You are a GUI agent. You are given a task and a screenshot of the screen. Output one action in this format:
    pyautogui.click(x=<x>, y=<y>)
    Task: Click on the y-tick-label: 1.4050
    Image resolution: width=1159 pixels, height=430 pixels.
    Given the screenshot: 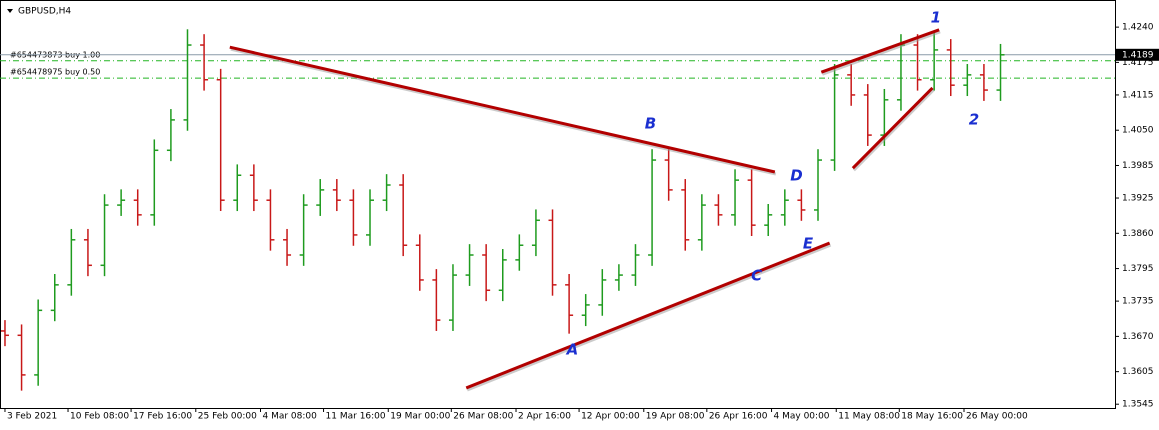 What is the action you would take?
    pyautogui.click(x=1138, y=131)
    